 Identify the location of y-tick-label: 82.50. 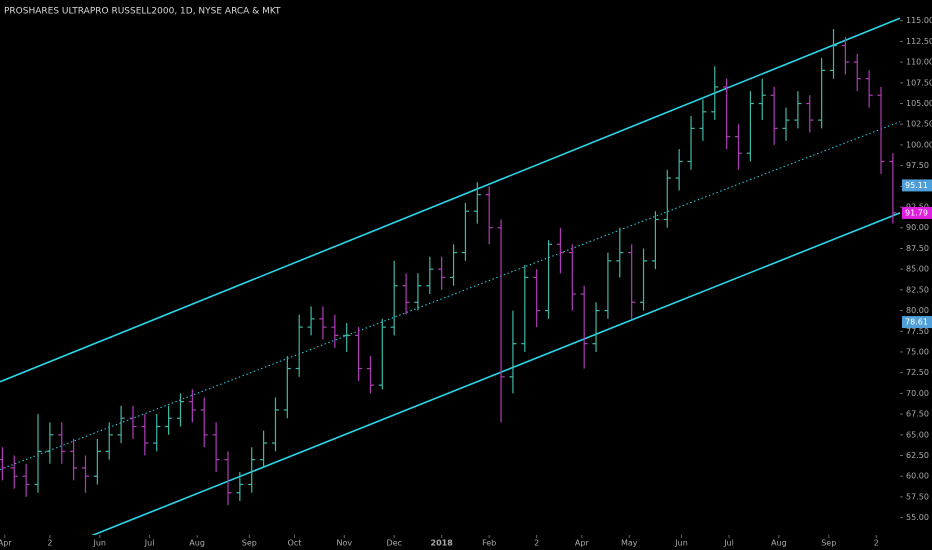
(917, 289).